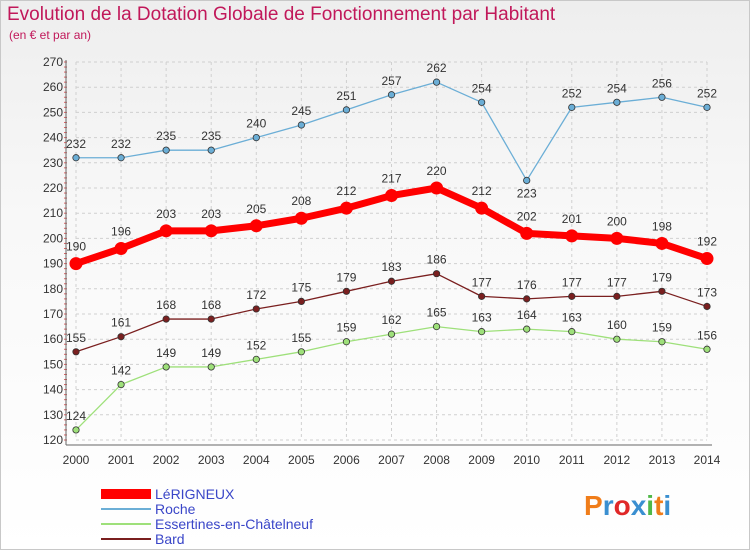 The width and height of the screenshot is (750, 551). I want to click on data-label: 142, so click(121, 371).